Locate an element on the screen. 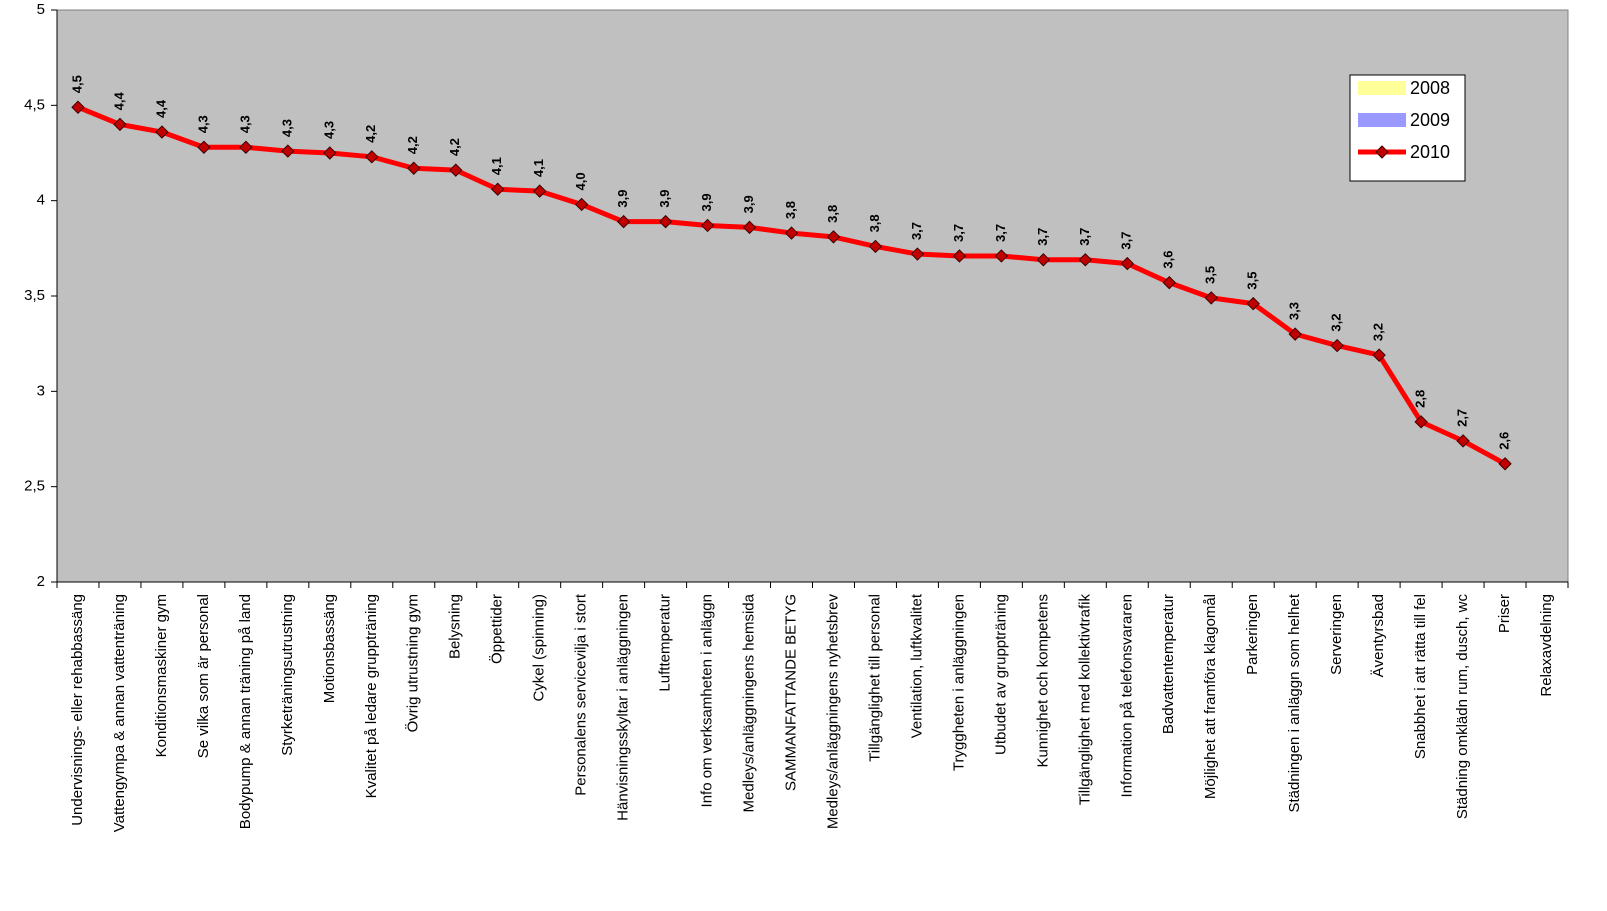 The image size is (1607, 911). x-tick-label: Medleys/anläggningens nyhetsbrev is located at coordinates (832, 712).